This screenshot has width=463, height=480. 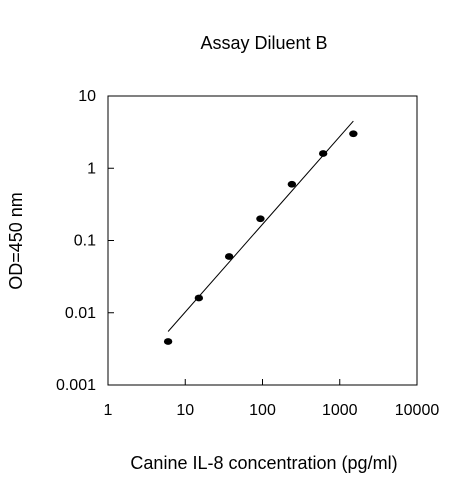 I want to click on x-tick-label: 100, so click(x=262, y=410).